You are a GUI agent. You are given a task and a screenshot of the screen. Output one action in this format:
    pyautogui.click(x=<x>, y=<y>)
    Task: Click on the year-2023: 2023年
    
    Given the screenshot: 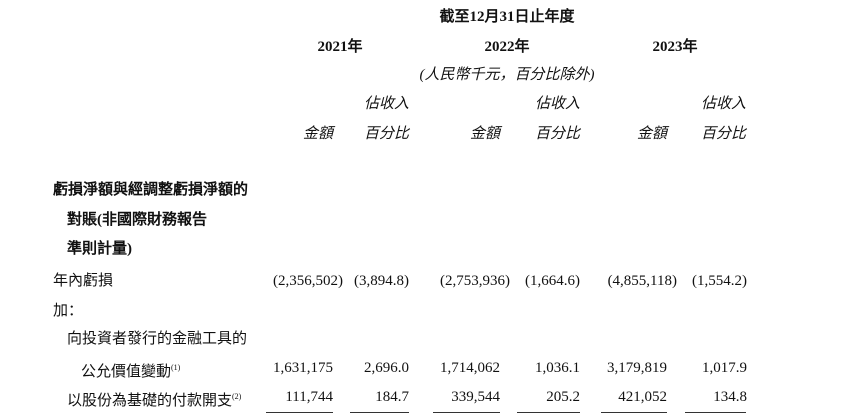 What is the action you would take?
    pyautogui.click(x=675, y=47)
    